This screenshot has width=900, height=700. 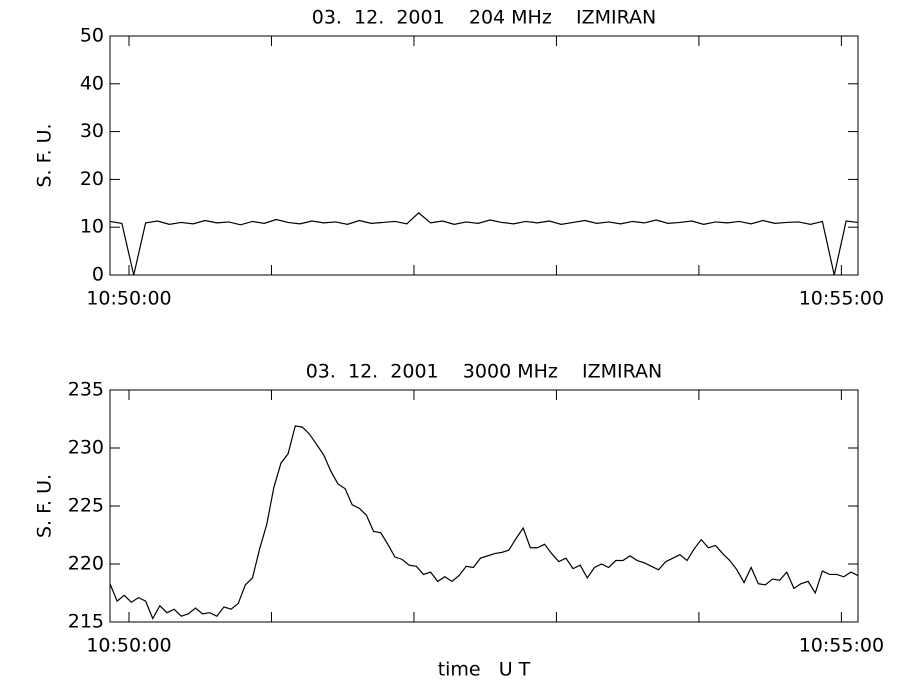 What do you see at coordinates (92, 83) in the screenshot?
I see `y-tick-label: 40` at bounding box center [92, 83].